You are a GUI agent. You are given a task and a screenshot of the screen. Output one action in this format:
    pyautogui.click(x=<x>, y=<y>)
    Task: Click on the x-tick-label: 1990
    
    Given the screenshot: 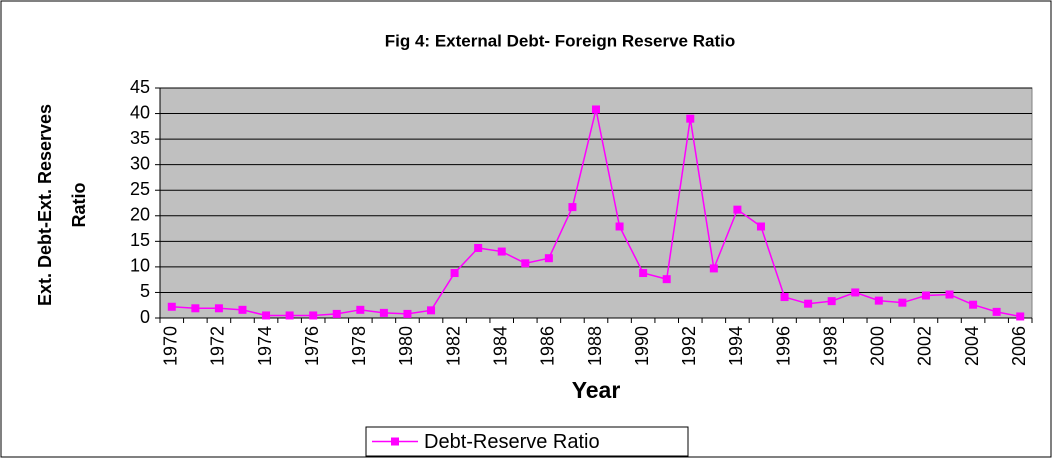 What is the action you would take?
    pyautogui.click(x=642, y=346)
    